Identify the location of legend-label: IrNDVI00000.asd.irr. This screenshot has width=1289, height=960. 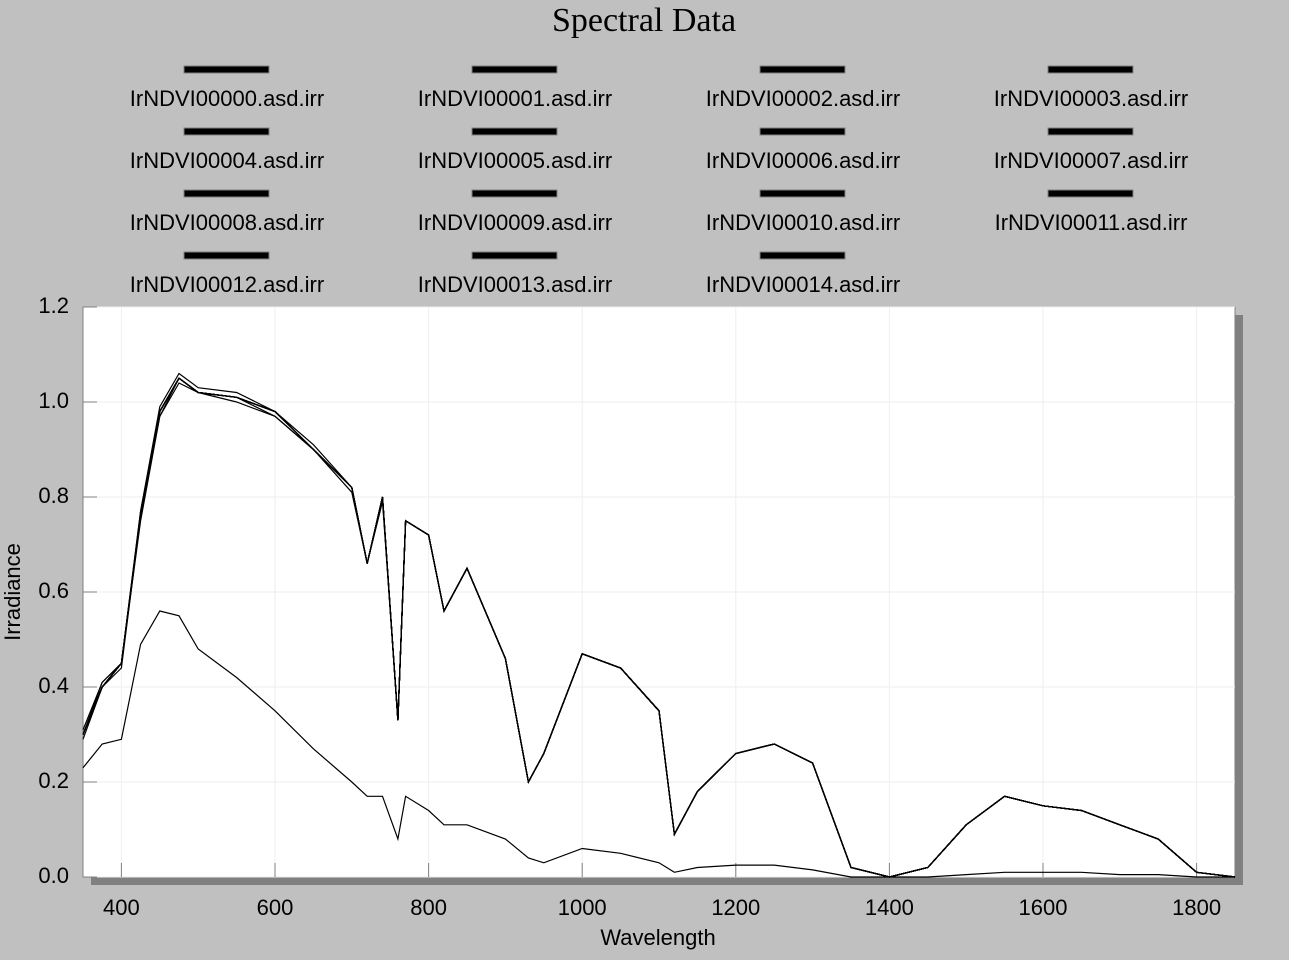
(227, 98).